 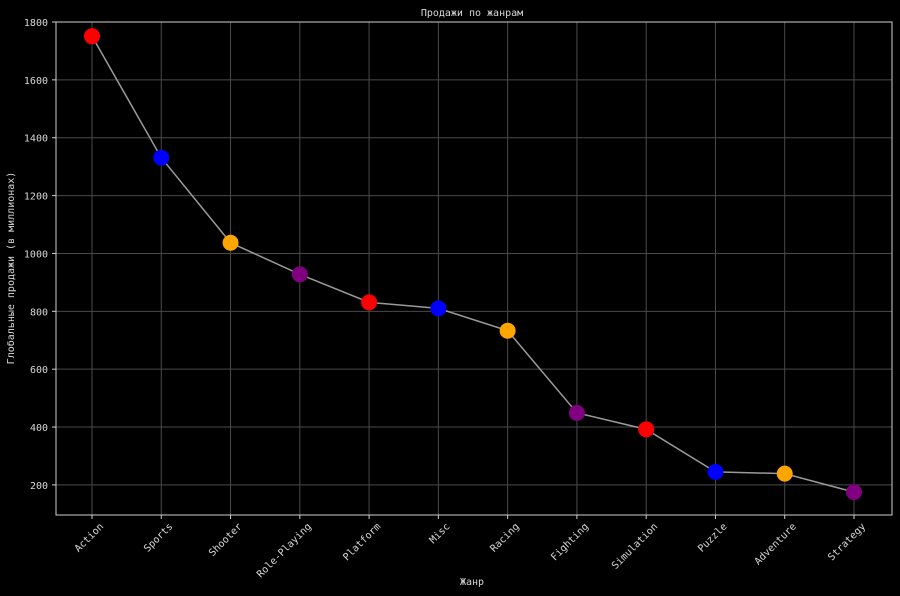 What do you see at coordinates (570, 542) in the screenshot?
I see `x-tick-label: Fighting` at bounding box center [570, 542].